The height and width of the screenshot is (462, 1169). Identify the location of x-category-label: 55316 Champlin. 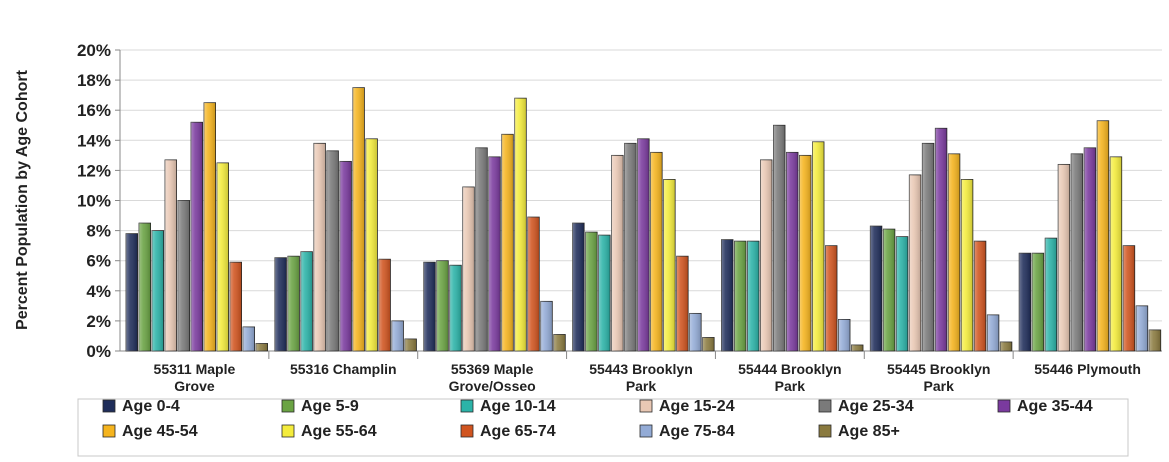
(343, 369).